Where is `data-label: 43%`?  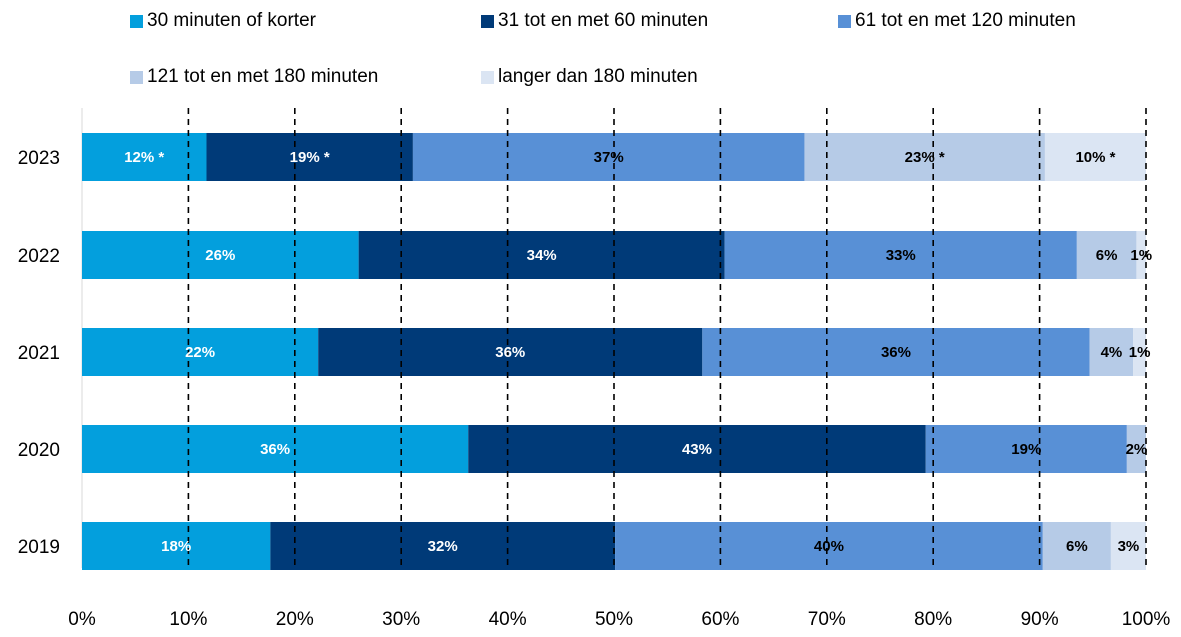 data-label: 43% is located at coordinates (697, 449).